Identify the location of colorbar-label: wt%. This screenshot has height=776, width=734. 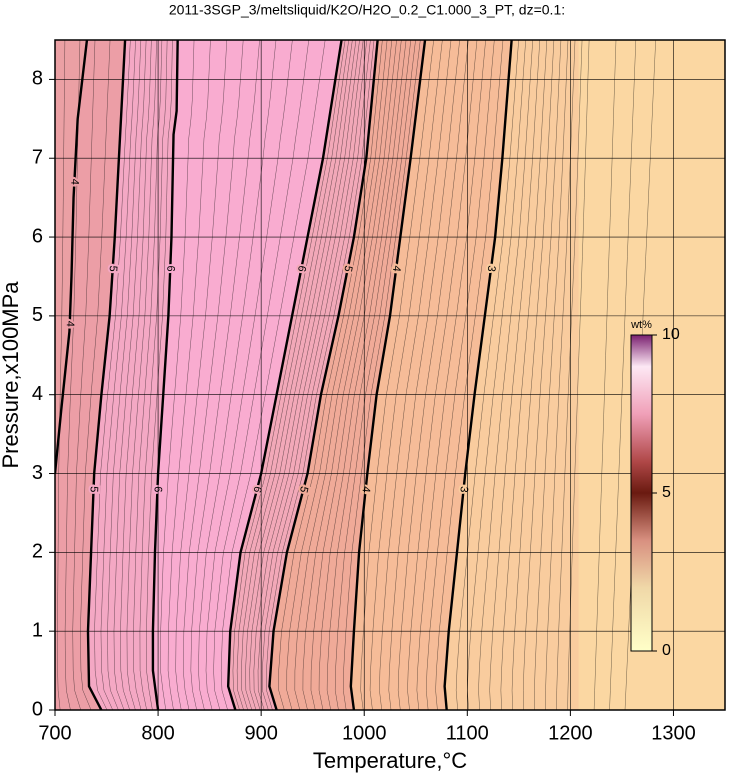
(641, 325).